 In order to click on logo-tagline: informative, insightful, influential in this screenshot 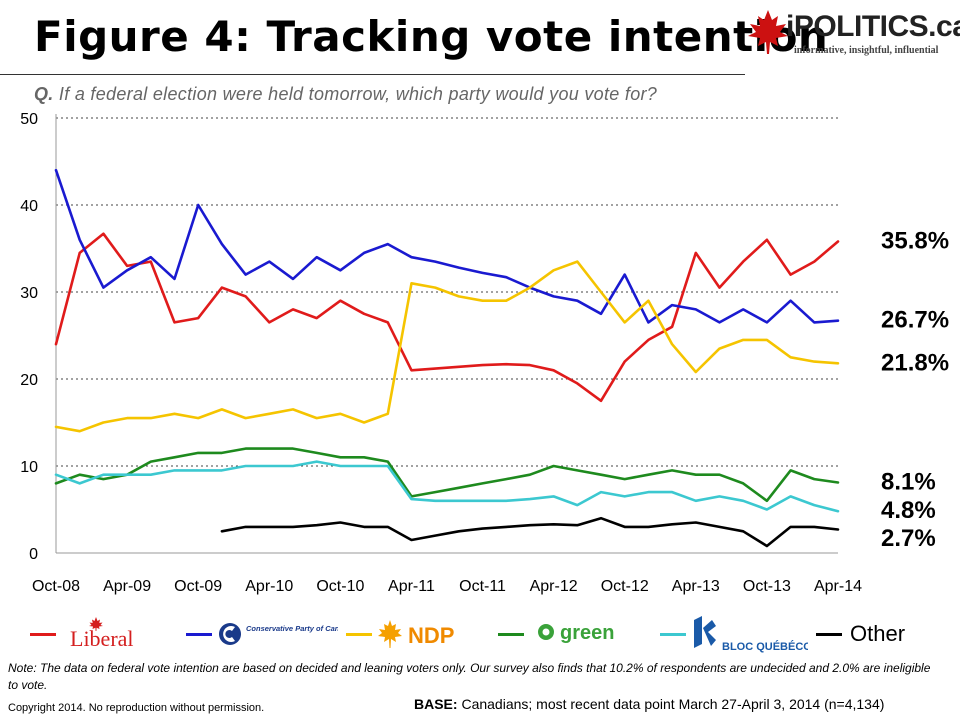, I will do `click(866, 50)`.